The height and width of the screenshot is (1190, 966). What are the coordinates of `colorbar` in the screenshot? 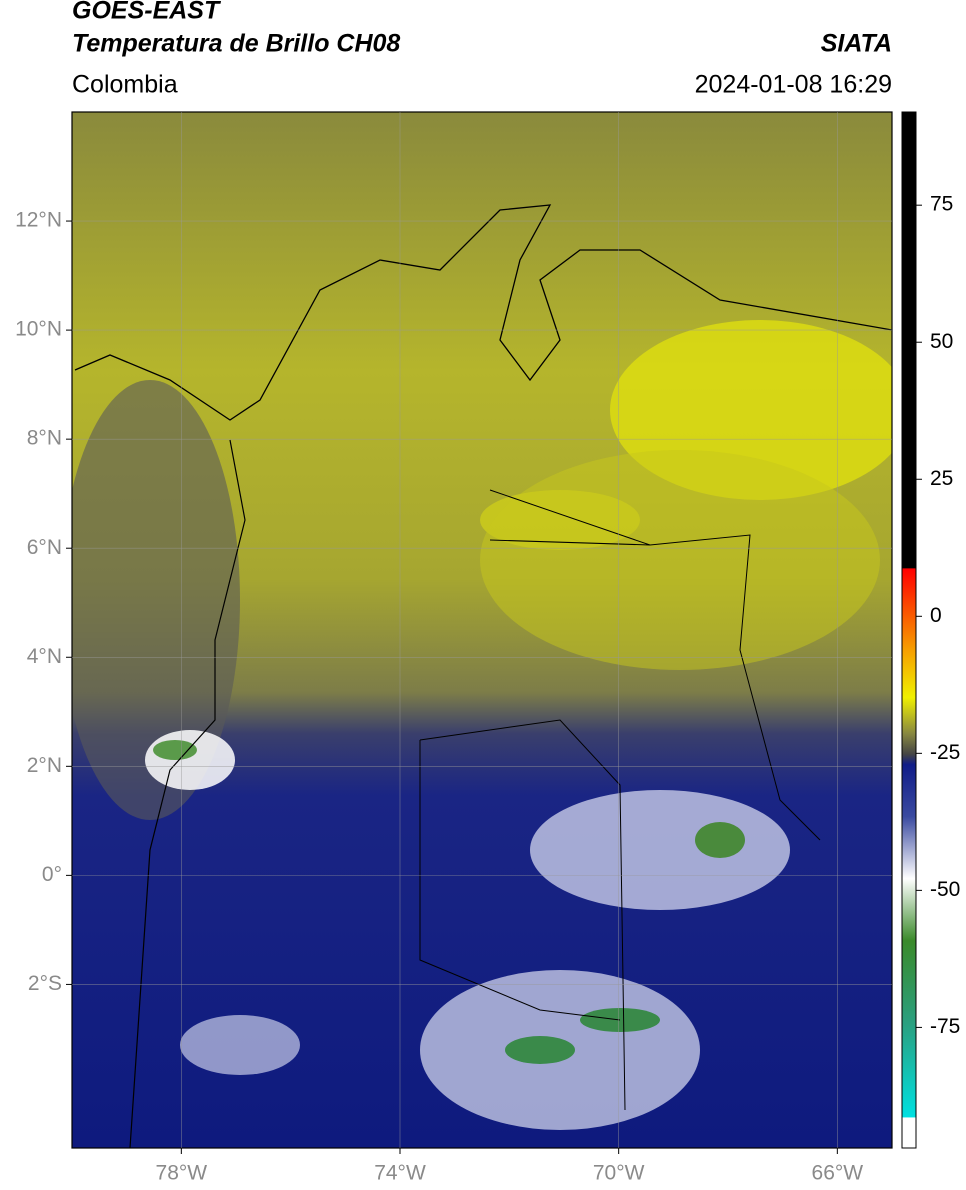 It's located at (909, 630).